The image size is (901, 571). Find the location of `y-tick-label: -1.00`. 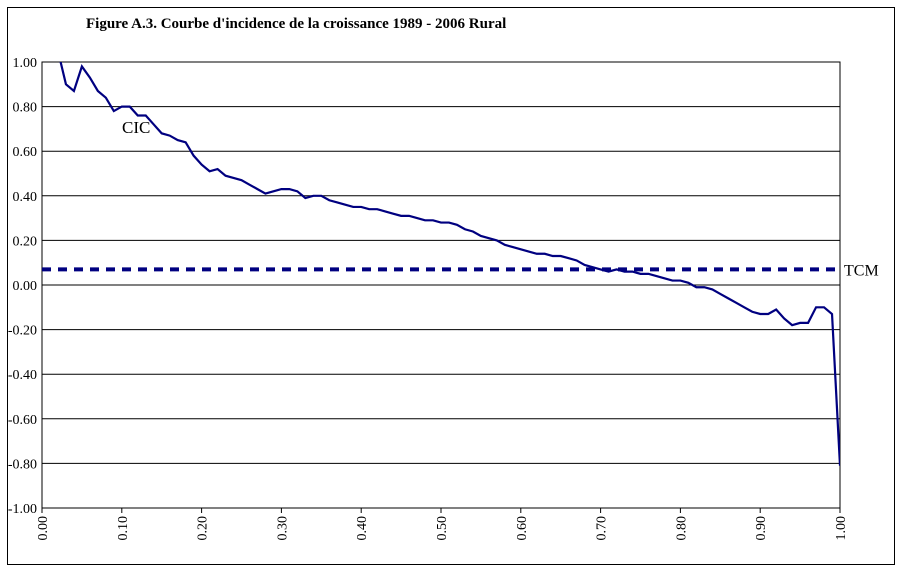

y-tick-label: -1.00 is located at coordinates (22, 509).